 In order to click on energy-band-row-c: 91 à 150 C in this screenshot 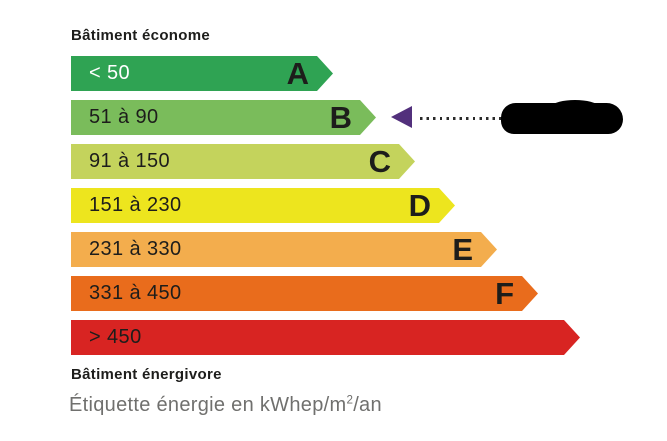, I will do `click(243, 161)`.